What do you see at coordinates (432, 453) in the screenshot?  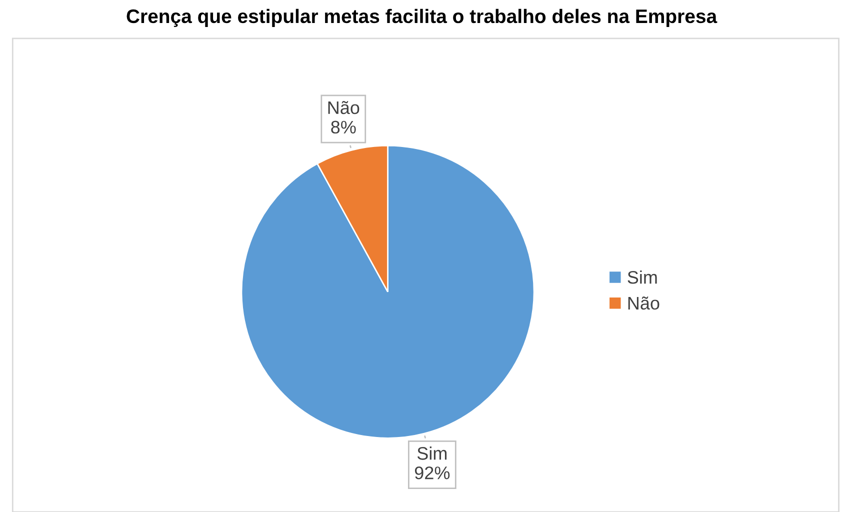 I see `slice-label: Sim` at bounding box center [432, 453].